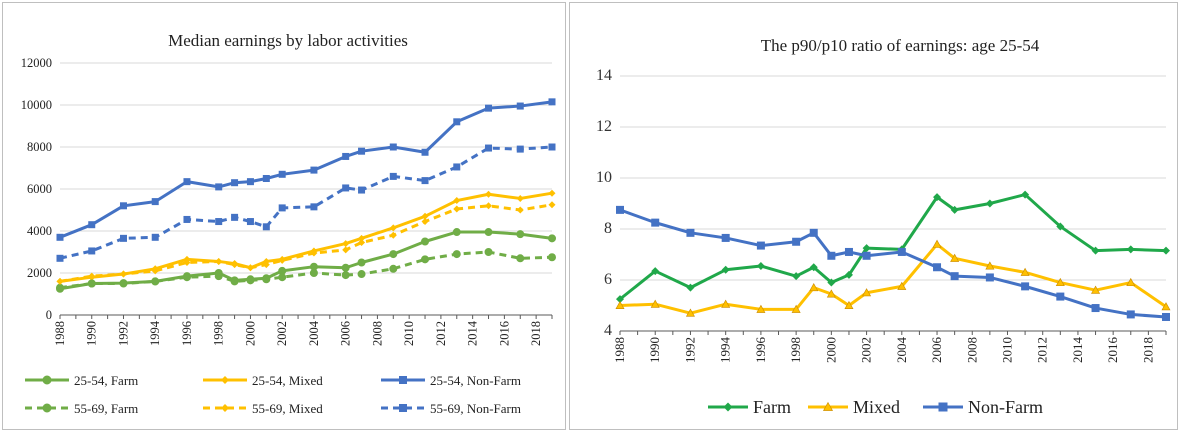 This screenshot has height=434, width=1181. What do you see at coordinates (155, 333) in the screenshot?
I see `x-tick-label: 1994` at bounding box center [155, 333].